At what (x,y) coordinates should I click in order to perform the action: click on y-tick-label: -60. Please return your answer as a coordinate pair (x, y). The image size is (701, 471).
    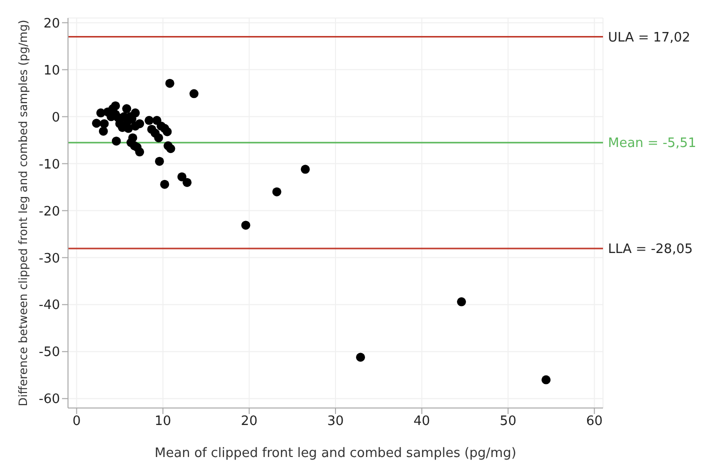
    Looking at the image, I should click on (49, 400).